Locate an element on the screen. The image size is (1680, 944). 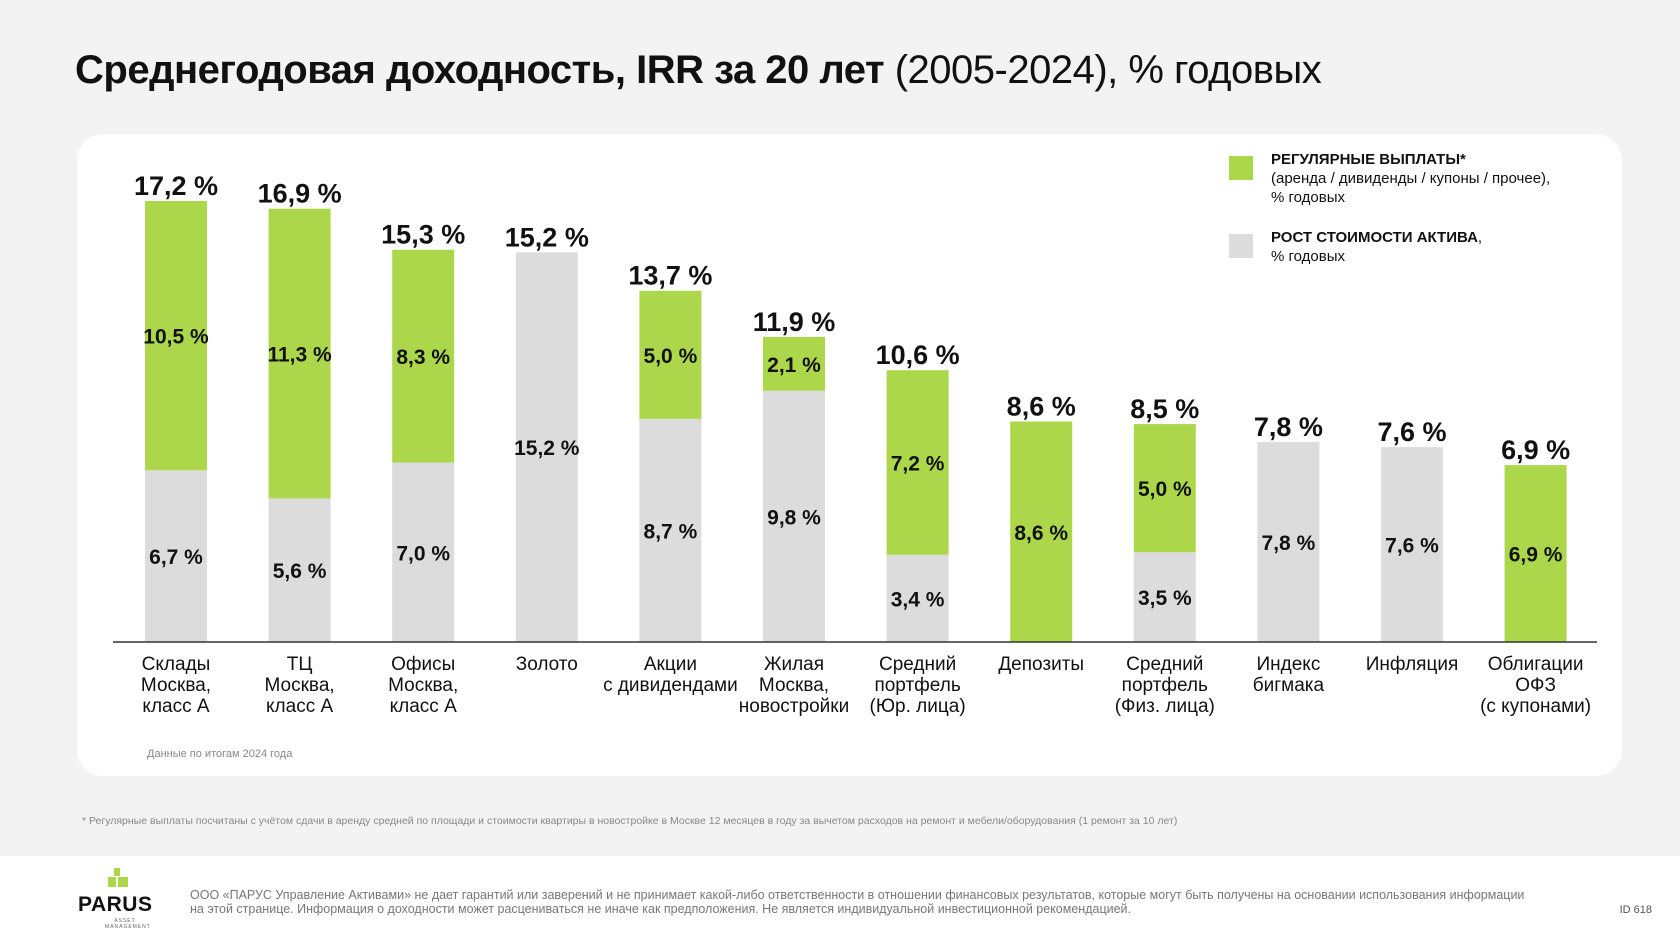
category-label-4-0: Акции is located at coordinates (670, 664).